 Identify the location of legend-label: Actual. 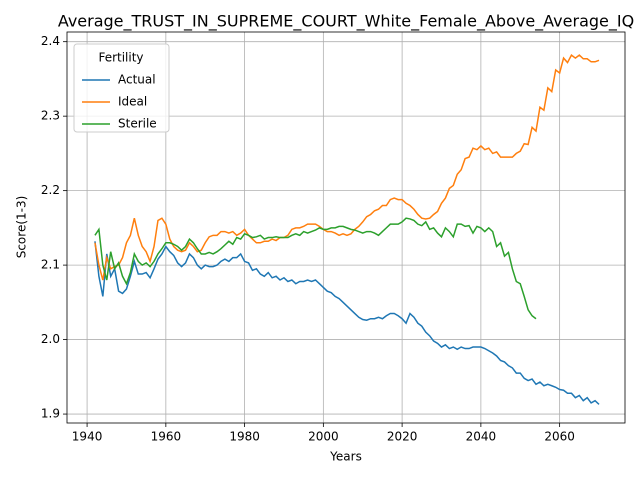
(137, 80).